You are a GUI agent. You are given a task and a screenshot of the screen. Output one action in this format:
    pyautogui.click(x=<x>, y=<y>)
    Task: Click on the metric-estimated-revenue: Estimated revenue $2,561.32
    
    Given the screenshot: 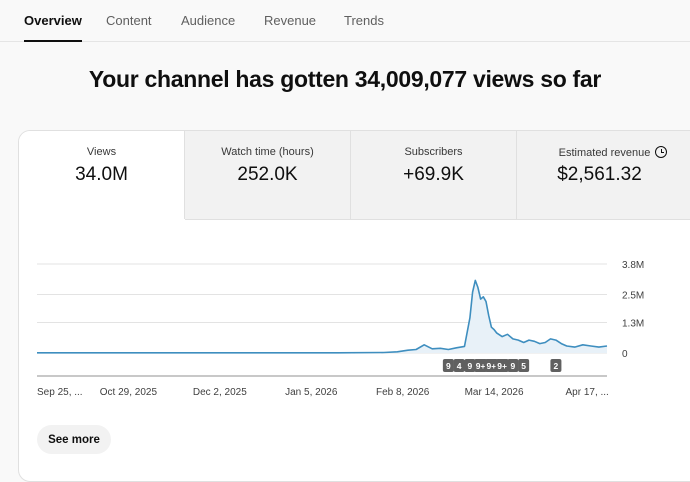 What is the action you would take?
    pyautogui.click(x=603, y=175)
    